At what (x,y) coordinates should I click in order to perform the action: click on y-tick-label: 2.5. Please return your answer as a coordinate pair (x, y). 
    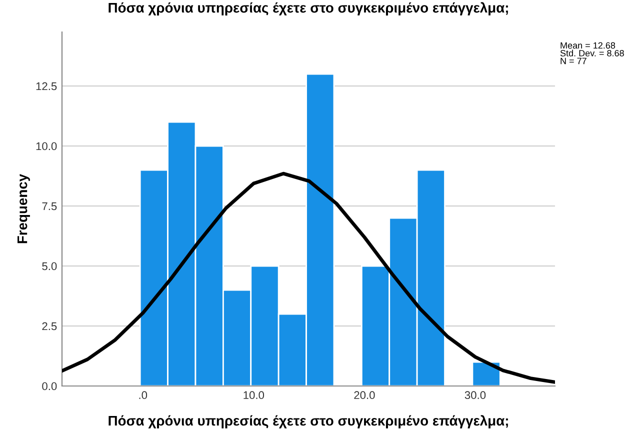
    Looking at the image, I should click on (49, 326).